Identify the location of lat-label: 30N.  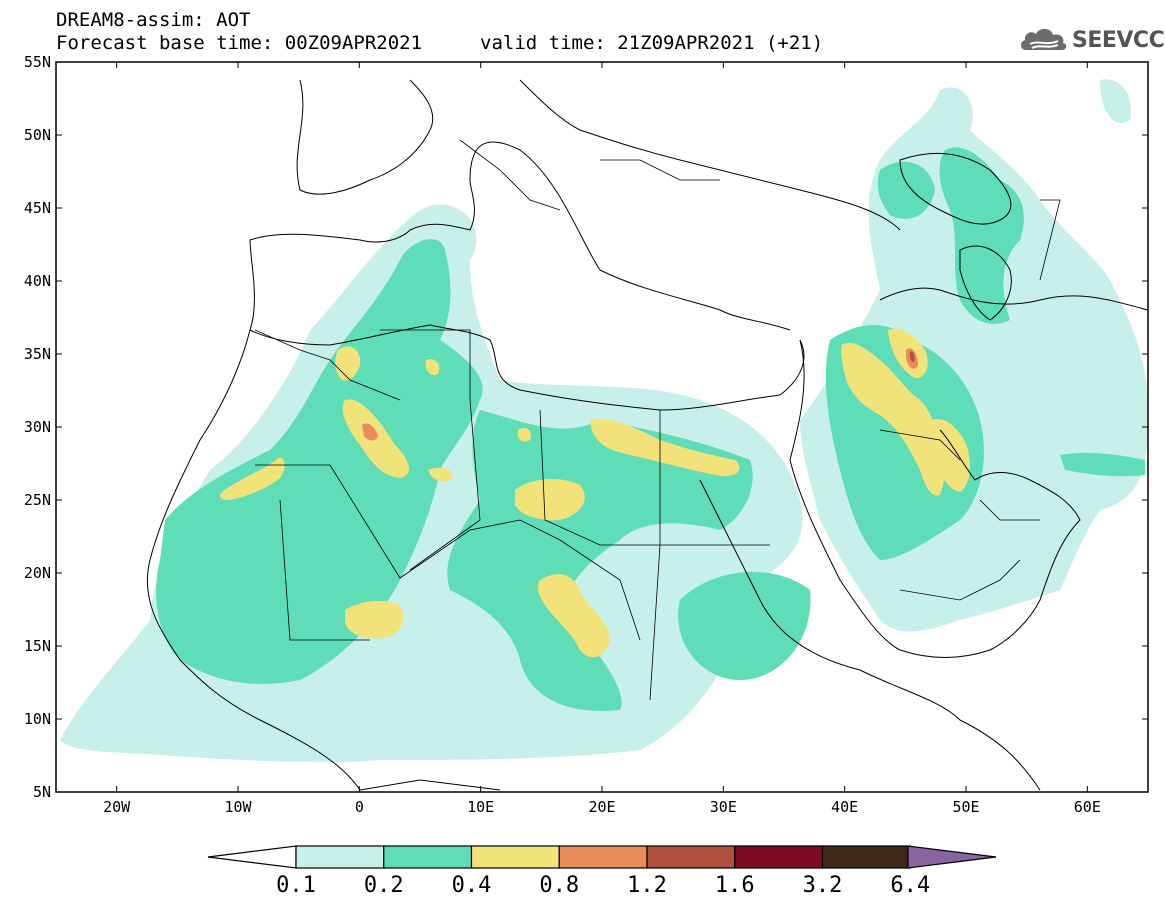
(37, 427).